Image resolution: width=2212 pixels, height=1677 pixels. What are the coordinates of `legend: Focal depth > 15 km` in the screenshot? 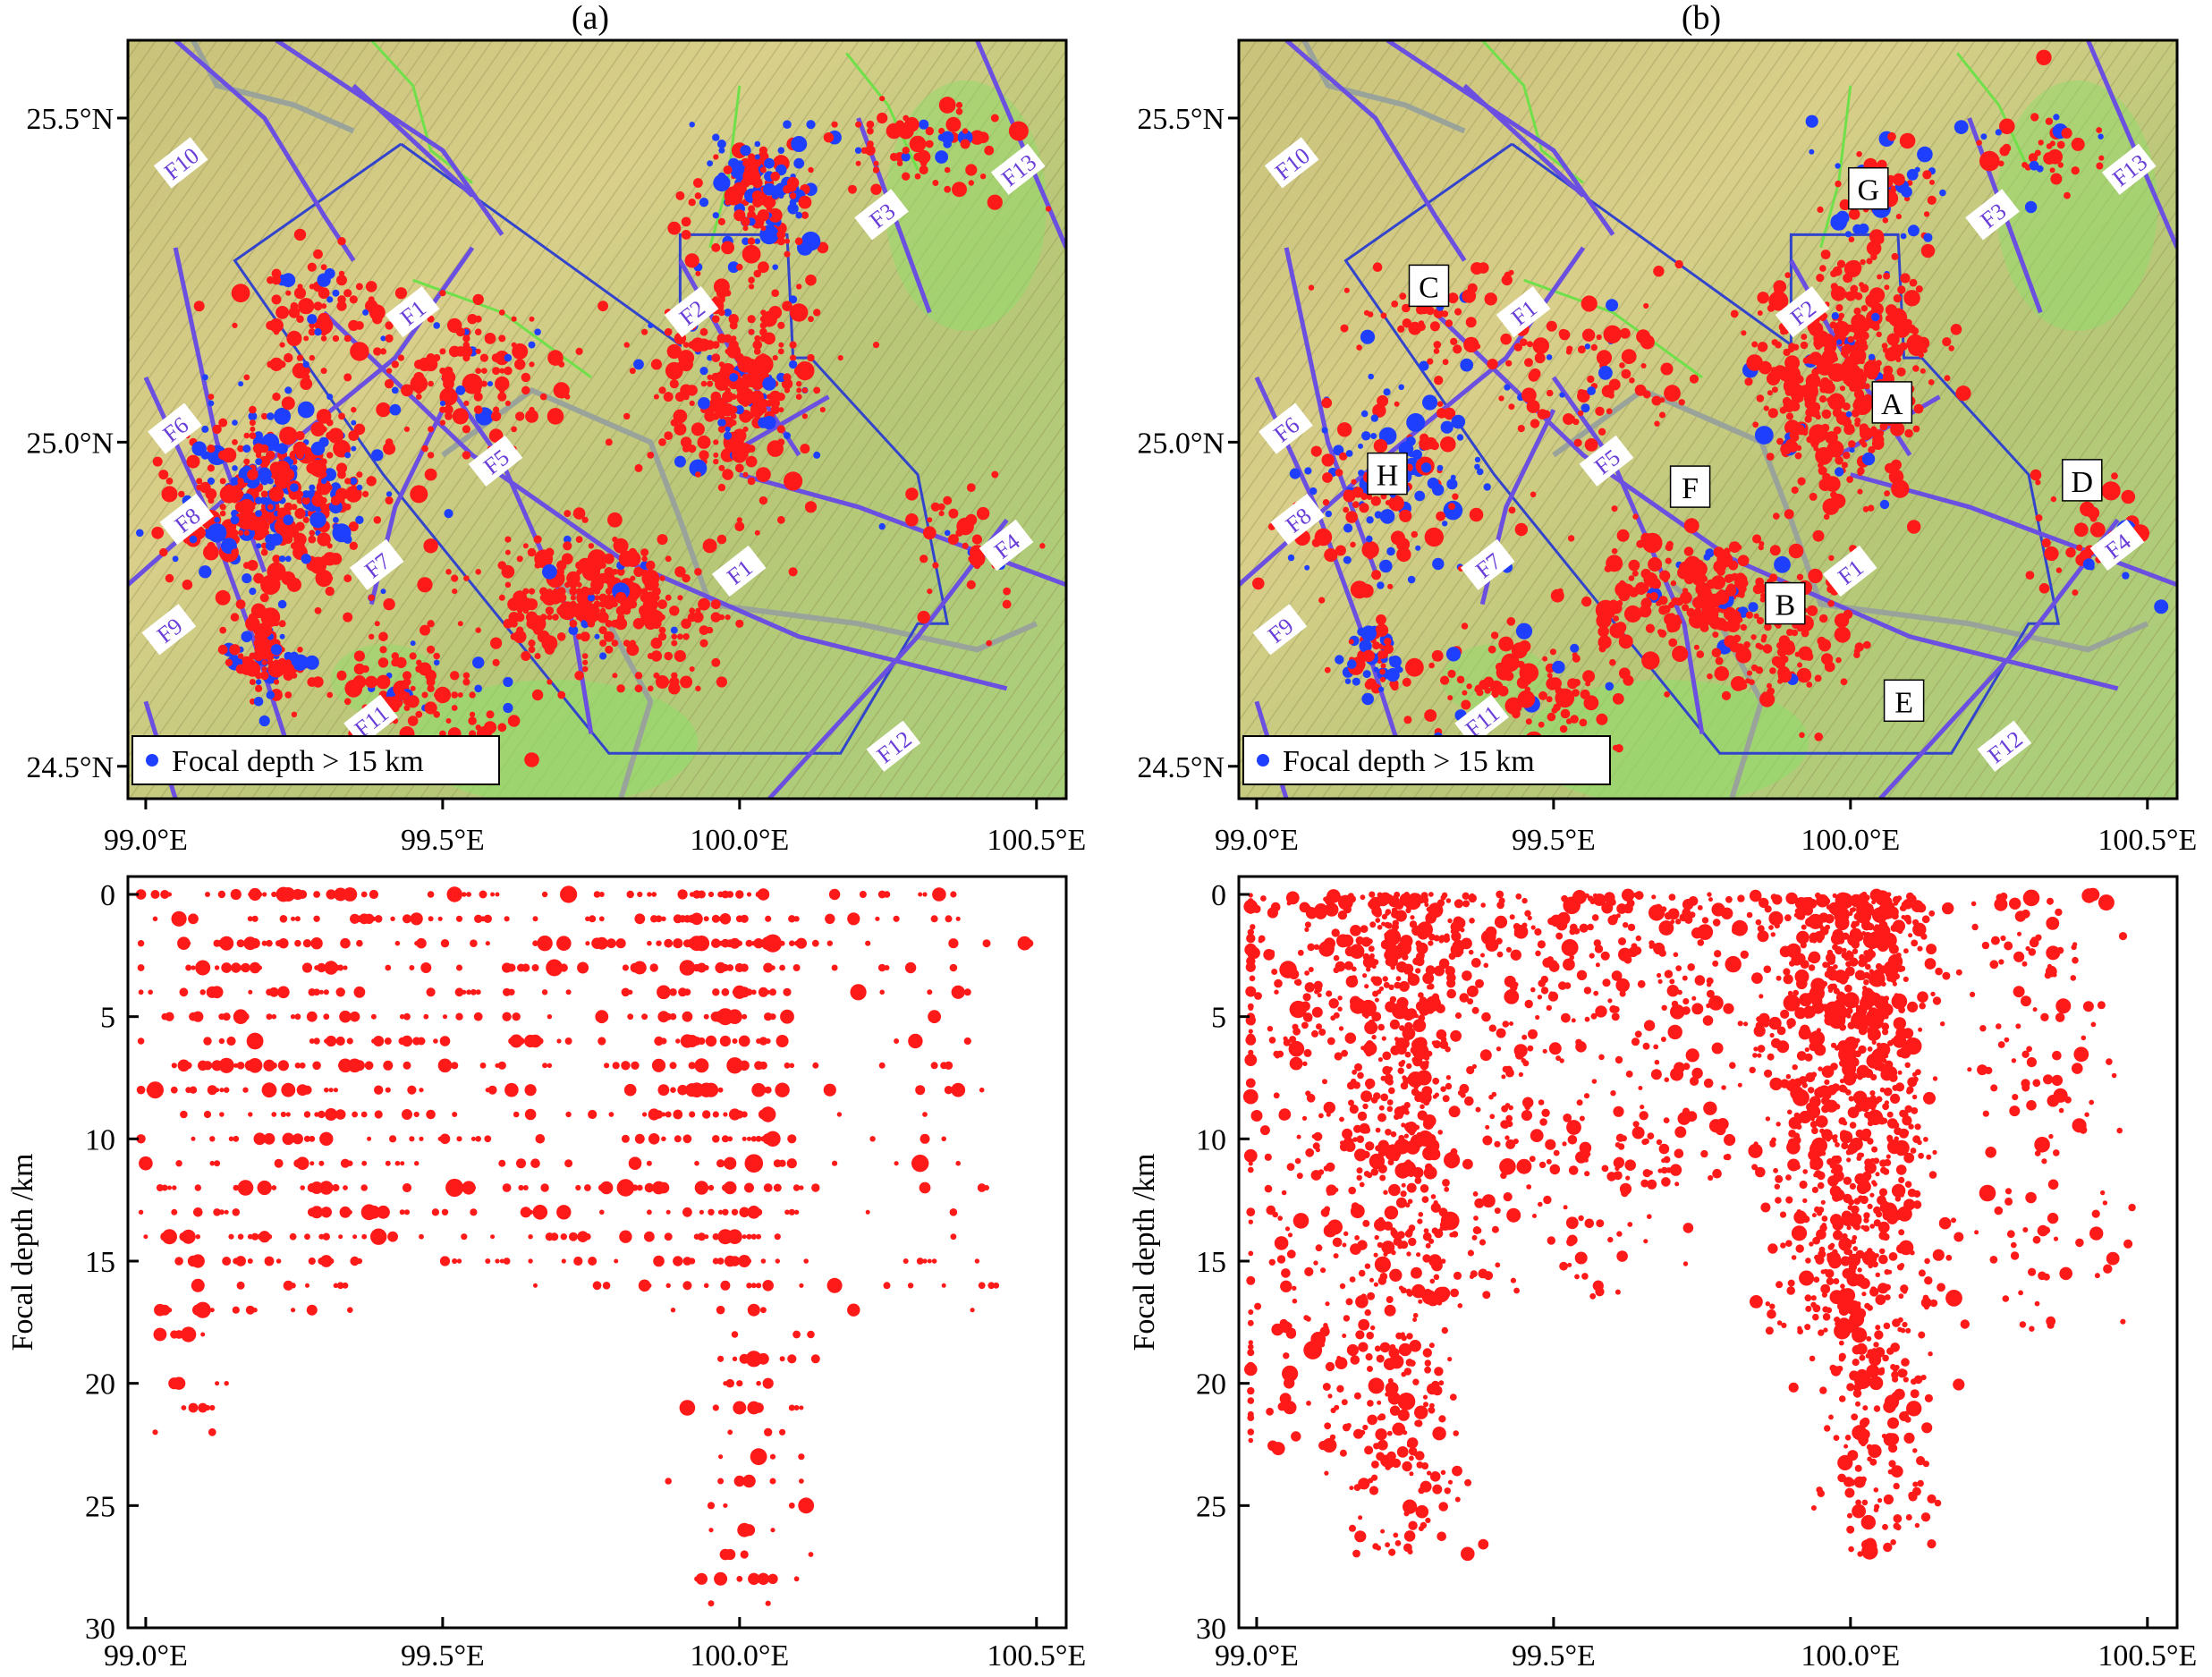 It's located at (316, 760).